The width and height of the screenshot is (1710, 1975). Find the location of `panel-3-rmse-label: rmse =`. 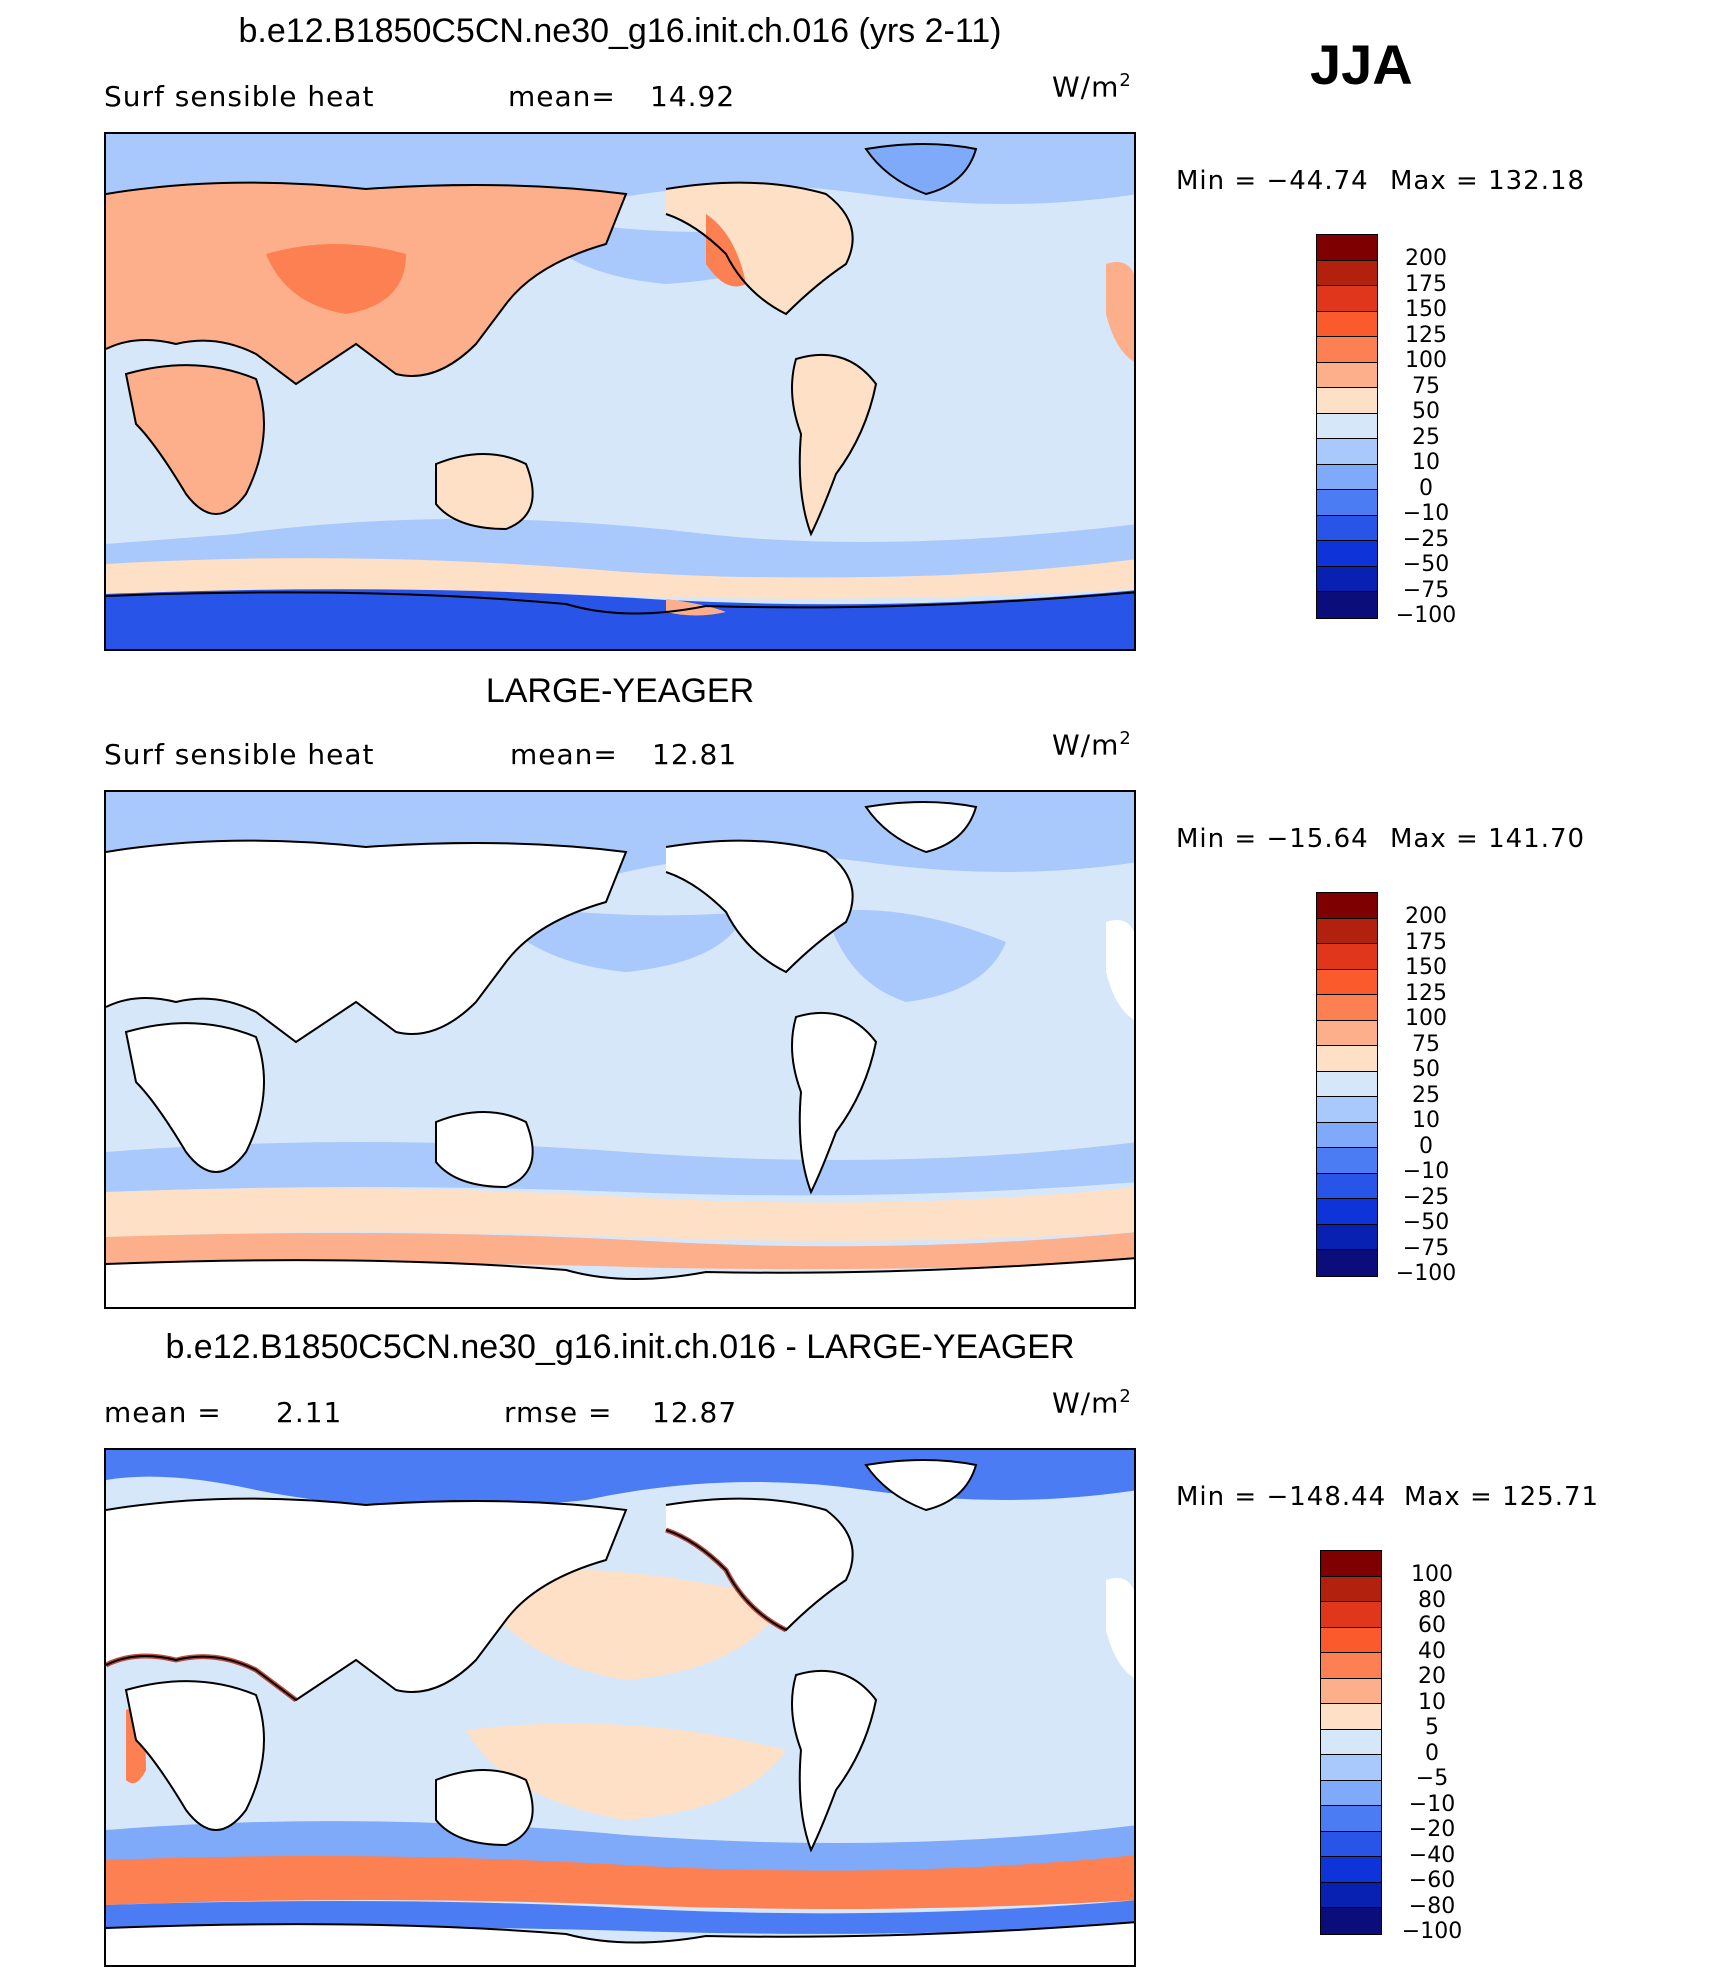

panel-3-rmse-label: rmse = is located at coordinates (558, 1412).